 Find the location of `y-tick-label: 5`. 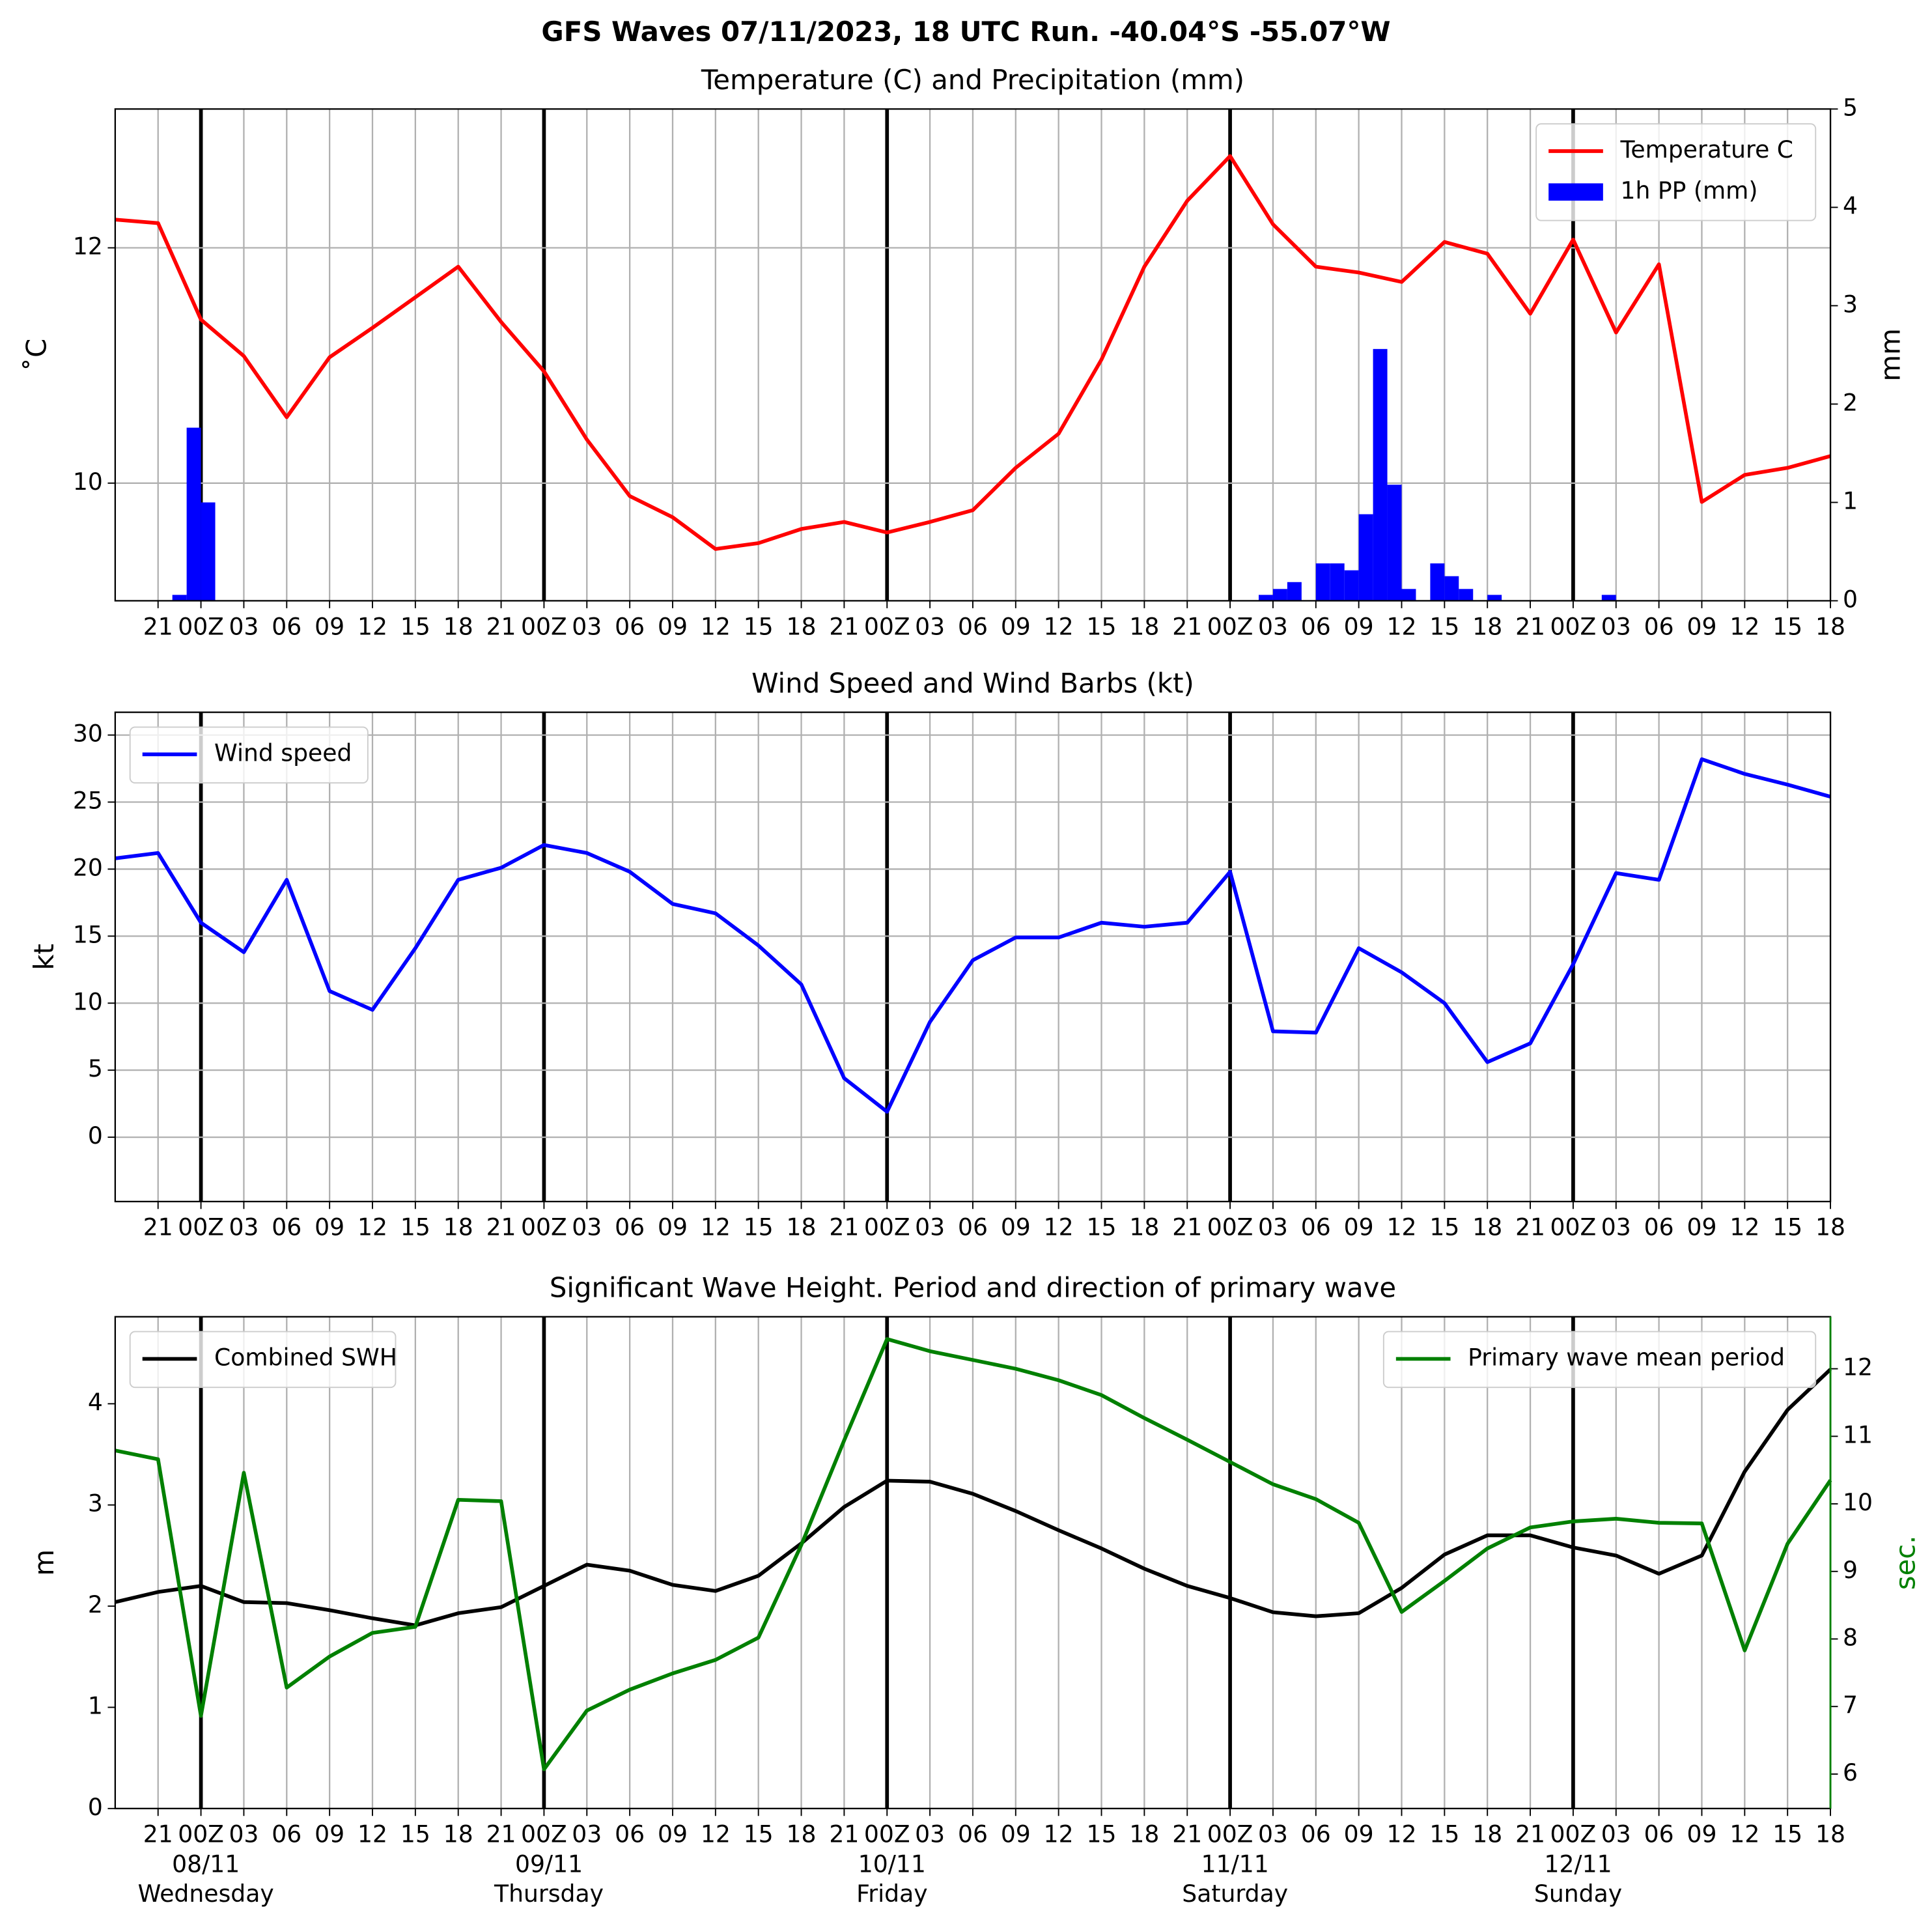

y-tick-label: 5 is located at coordinates (96, 1068).